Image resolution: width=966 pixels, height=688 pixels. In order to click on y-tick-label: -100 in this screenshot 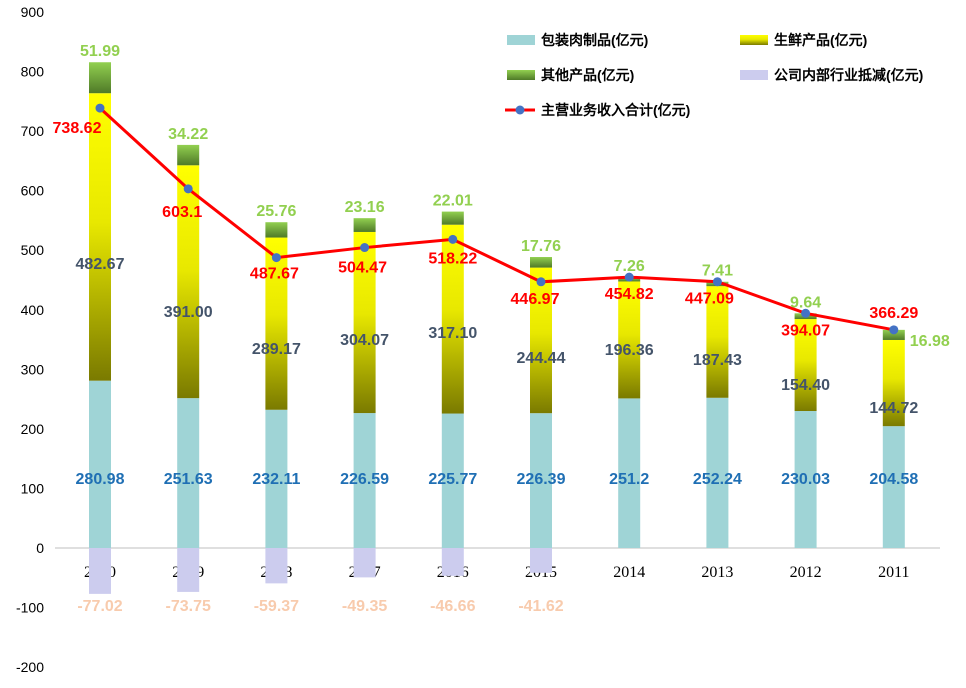, I will do `click(30, 608)`.